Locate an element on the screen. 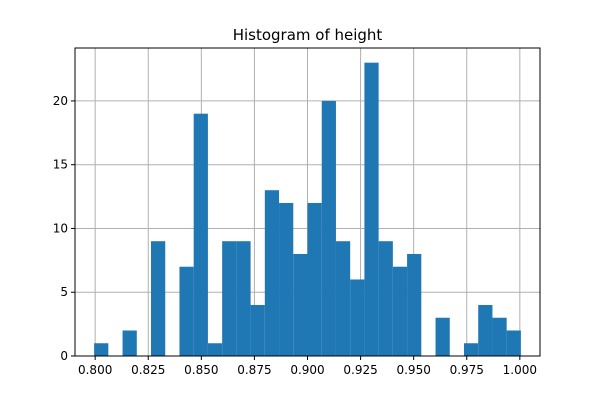 This screenshot has width=600, height=400. y-tick-label: 10 is located at coordinates (60, 228).